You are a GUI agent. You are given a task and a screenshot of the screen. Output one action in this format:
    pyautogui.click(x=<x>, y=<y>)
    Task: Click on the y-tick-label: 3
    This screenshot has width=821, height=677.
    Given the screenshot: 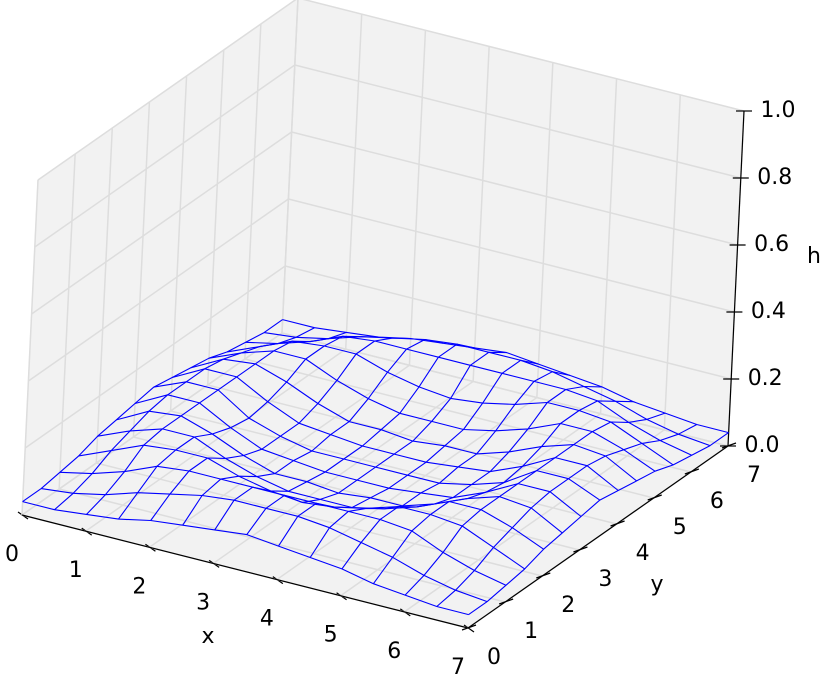 What is the action you would take?
    pyautogui.click(x=605, y=579)
    